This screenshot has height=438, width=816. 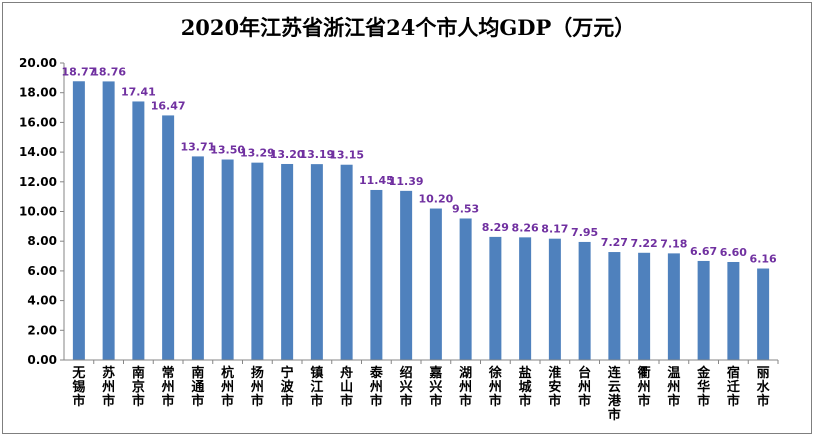 I want to click on data-label: 13.15, so click(x=346, y=155).